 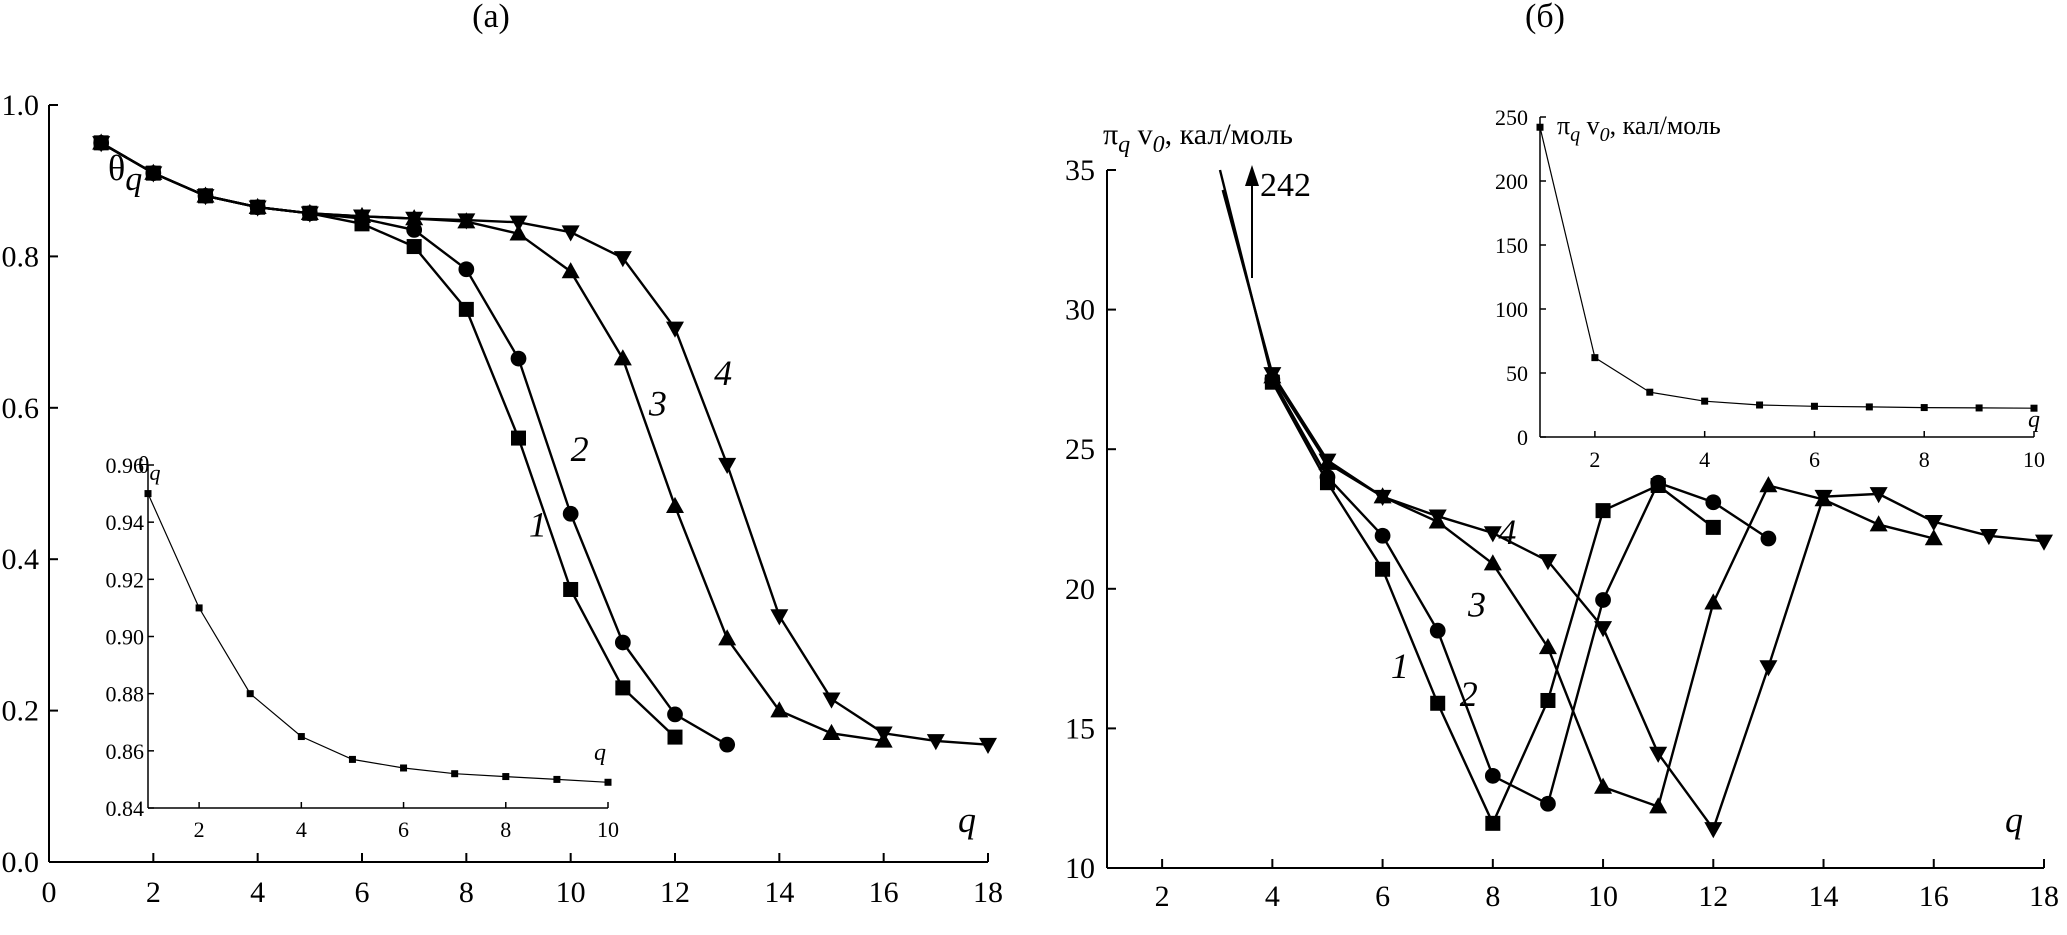 What do you see at coordinates (21, 256) in the screenshot?
I see `y-tick-label: 0.8` at bounding box center [21, 256].